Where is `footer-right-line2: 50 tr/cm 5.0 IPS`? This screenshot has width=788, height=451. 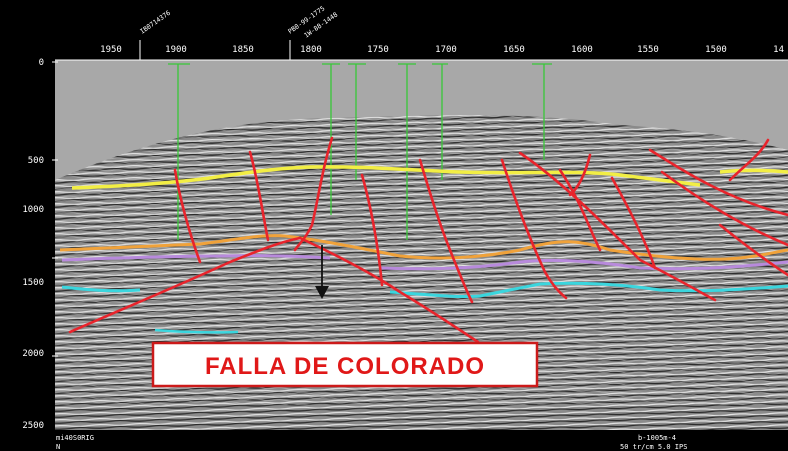 footer-right-line2: 50 tr/cm 5.0 IPS is located at coordinates (653, 447).